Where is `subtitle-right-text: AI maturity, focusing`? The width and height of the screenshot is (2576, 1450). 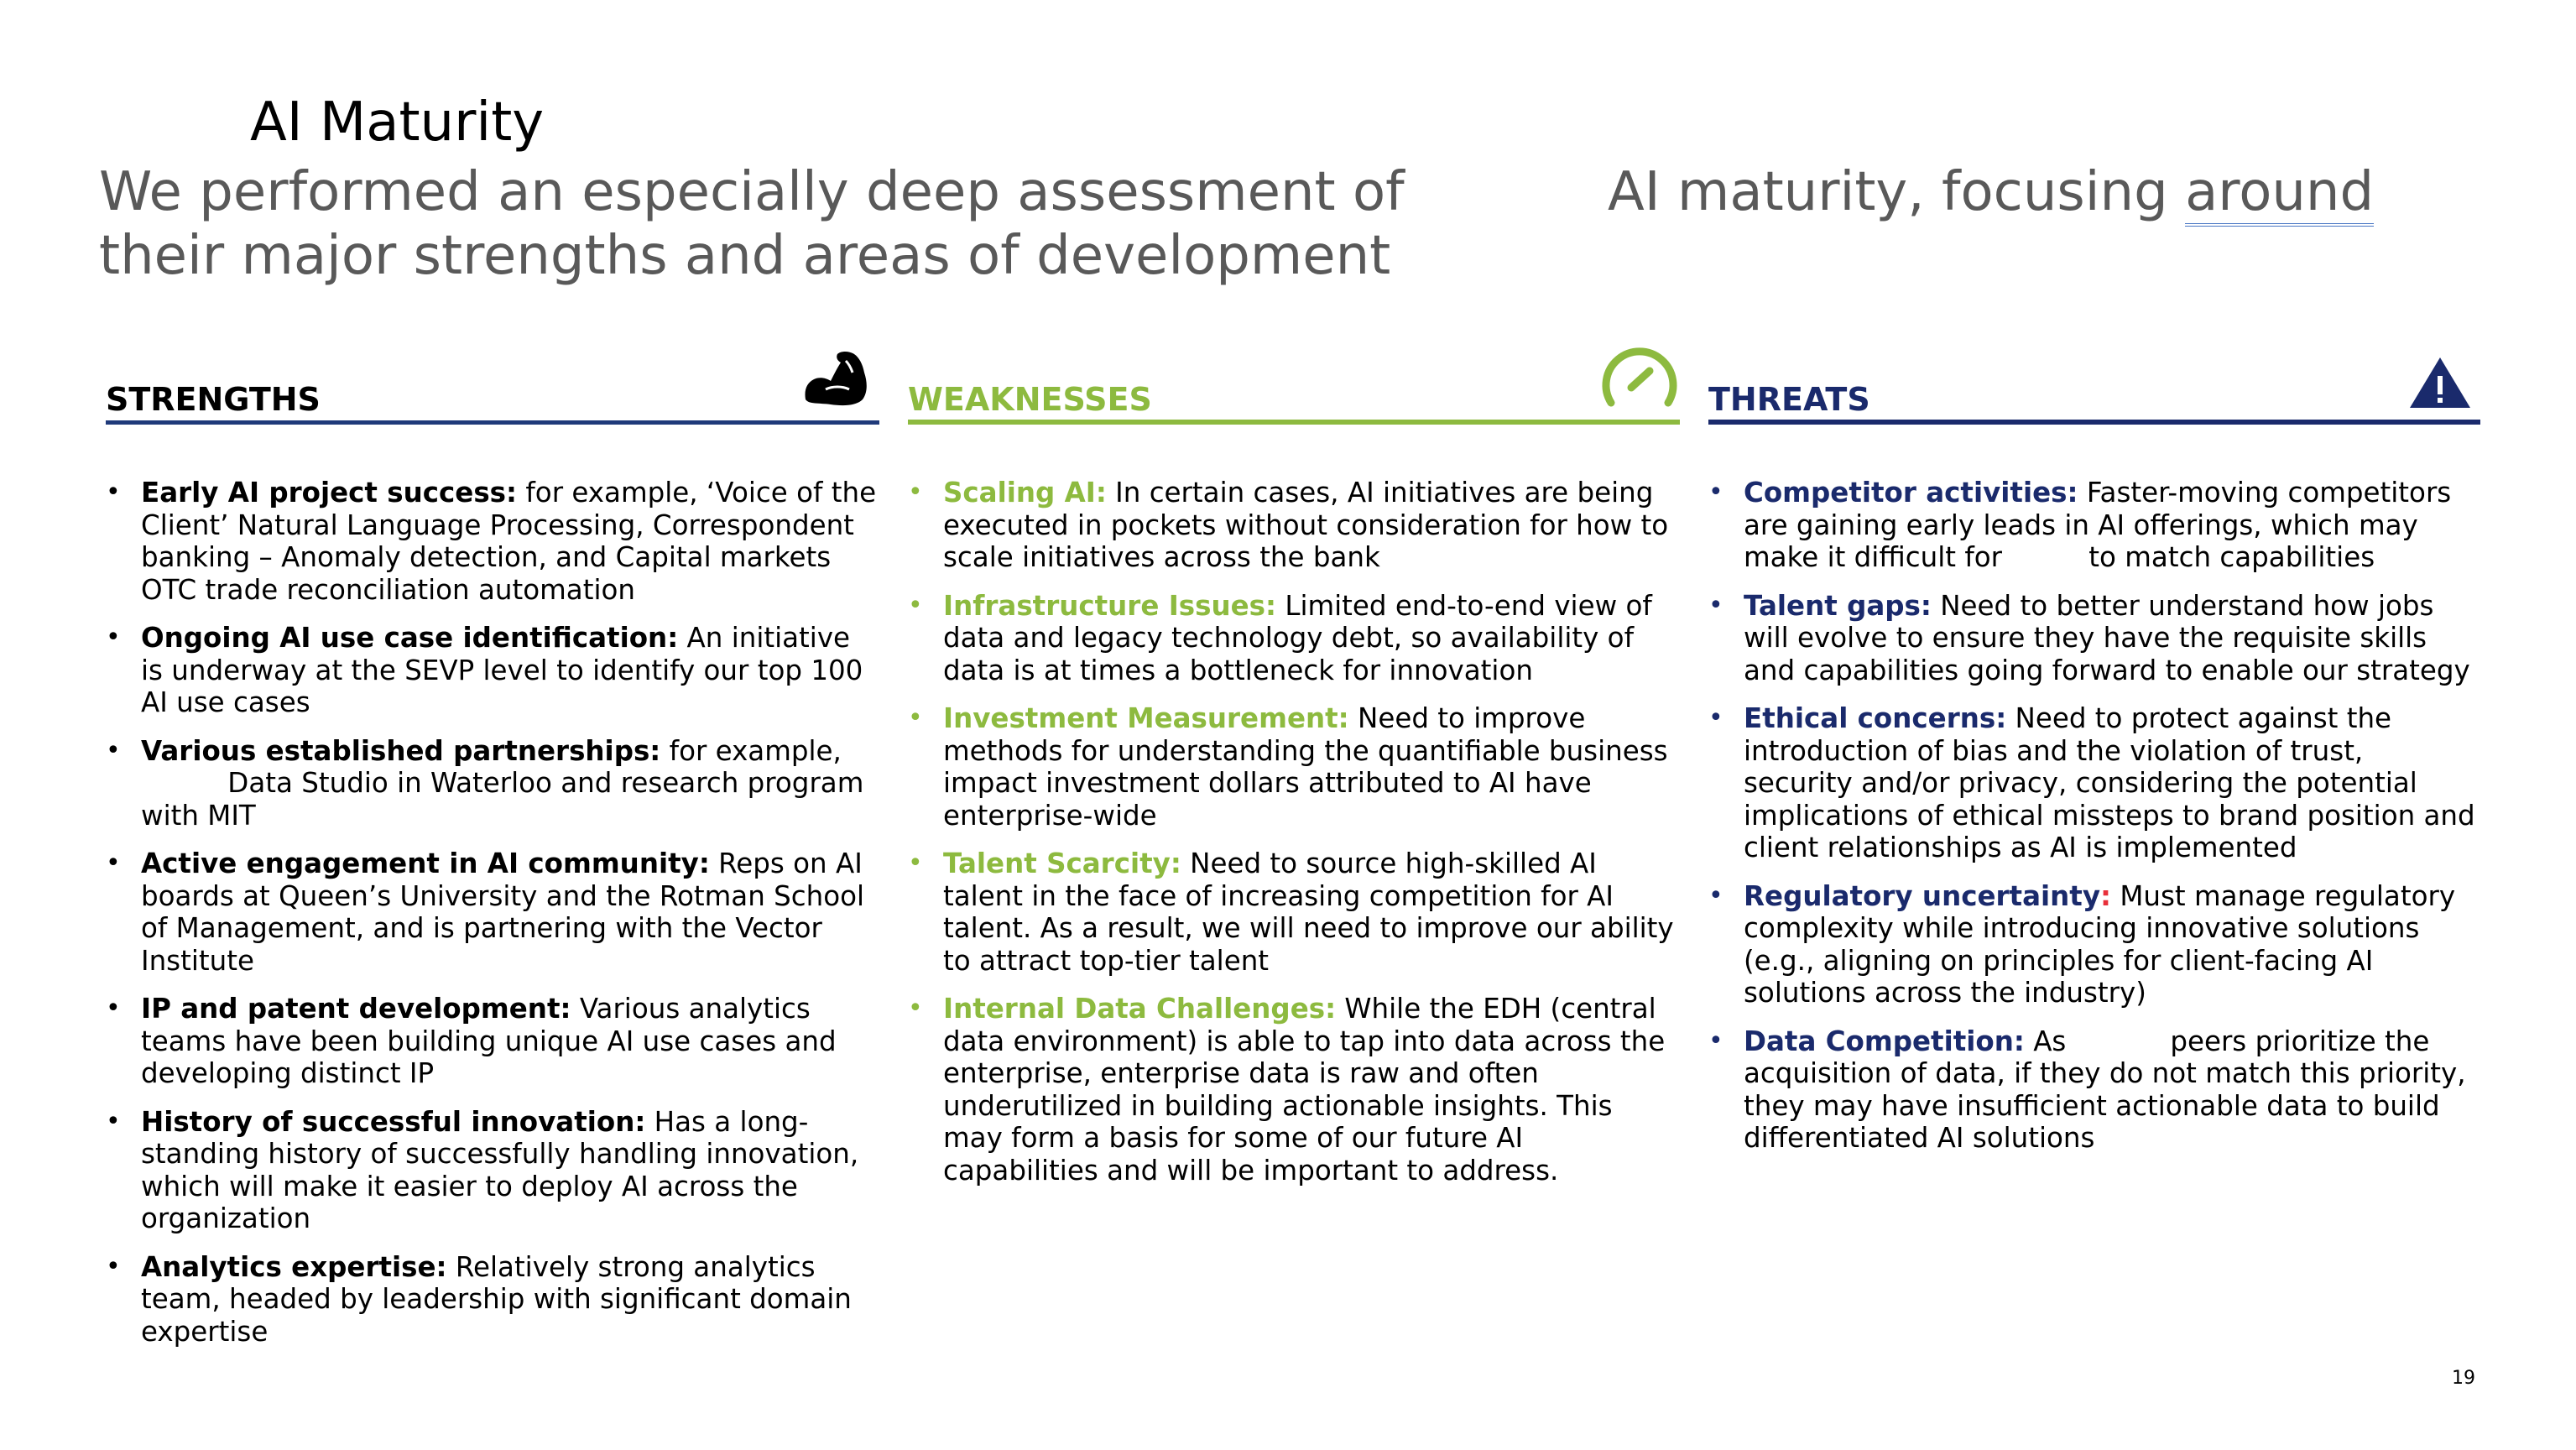 subtitle-right-text: AI maturity, focusing is located at coordinates (1897, 192).